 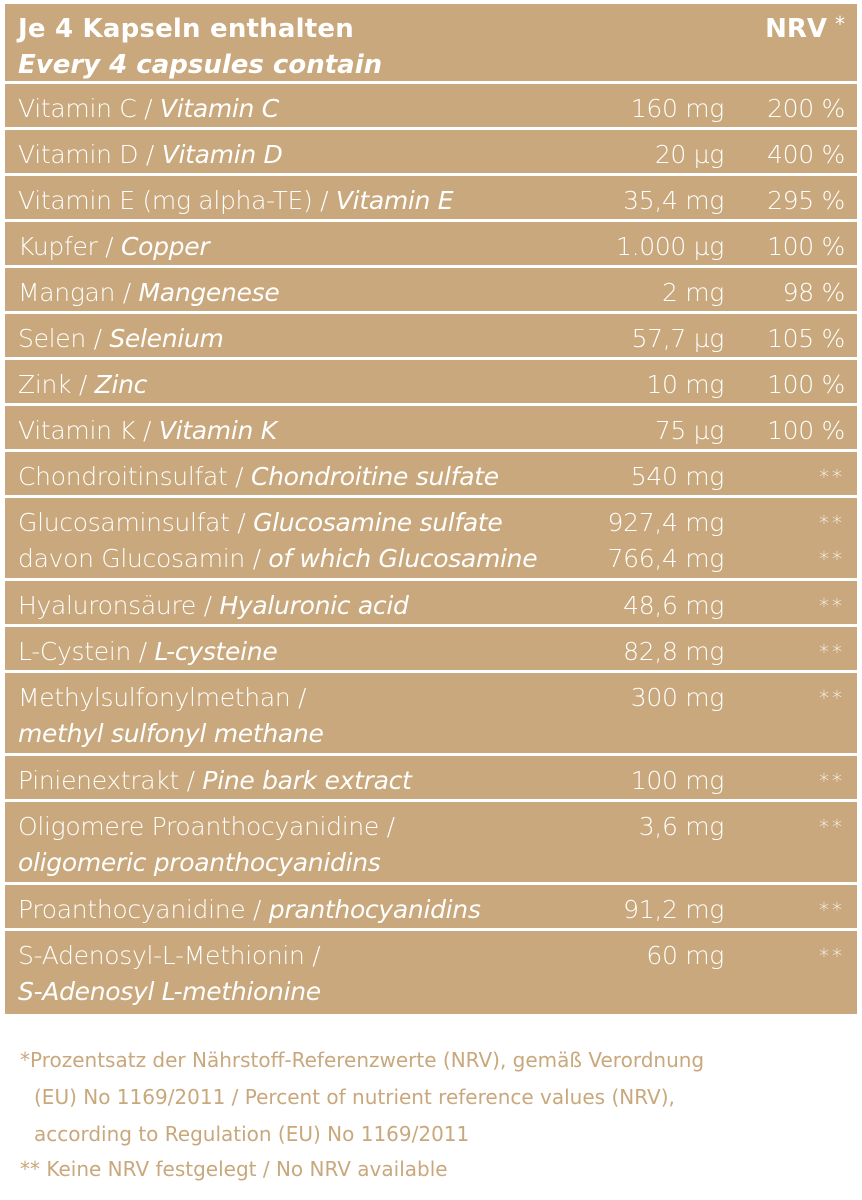 I want to click on table-row: Mangan / Mangenese 2 mg 98 %, so click(x=431, y=291).